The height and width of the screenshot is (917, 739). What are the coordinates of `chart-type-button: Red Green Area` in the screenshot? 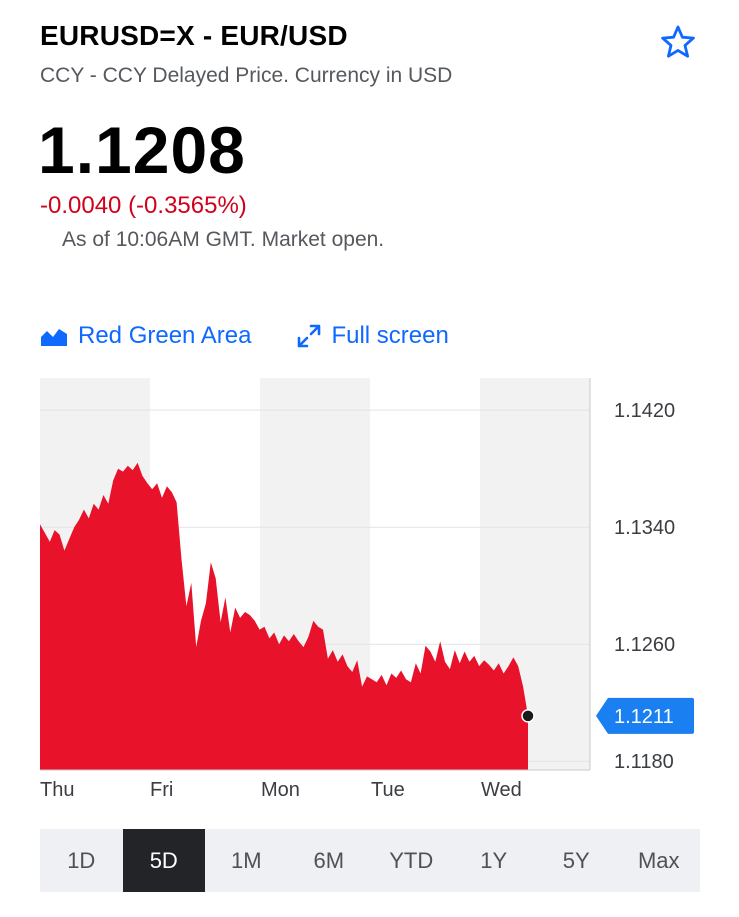 It's located at (145, 336).